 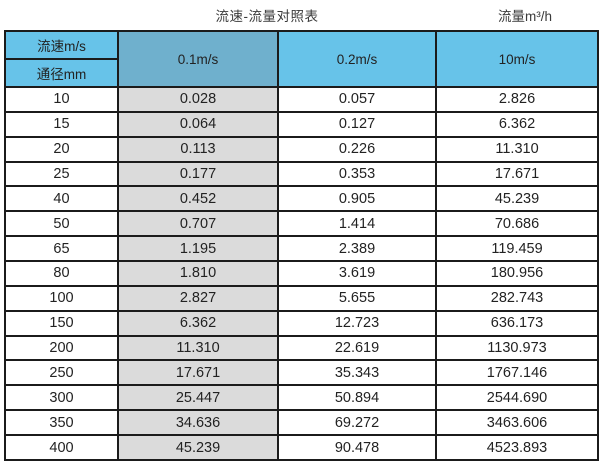 I want to click on table-row: 65 1.195 2.389 119.459, so click(x=301, y=249).